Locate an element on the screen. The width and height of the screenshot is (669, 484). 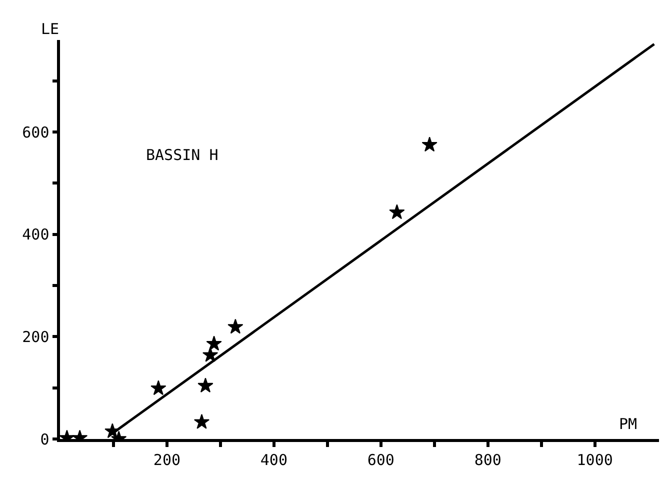
annotation: BASSIN H is located at coordinates (182, 155).